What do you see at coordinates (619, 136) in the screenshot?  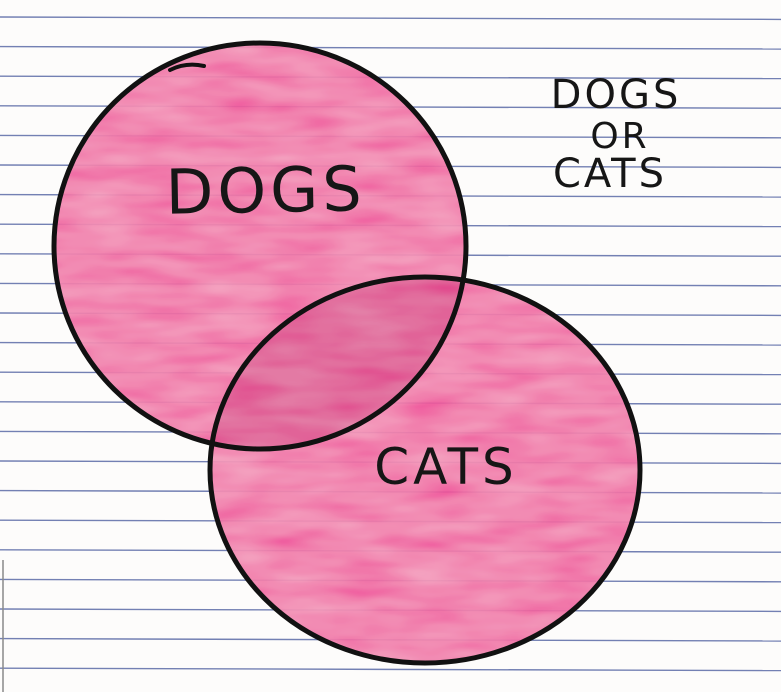 I see `title-line-2: OR` at bounding box center [619, 136].